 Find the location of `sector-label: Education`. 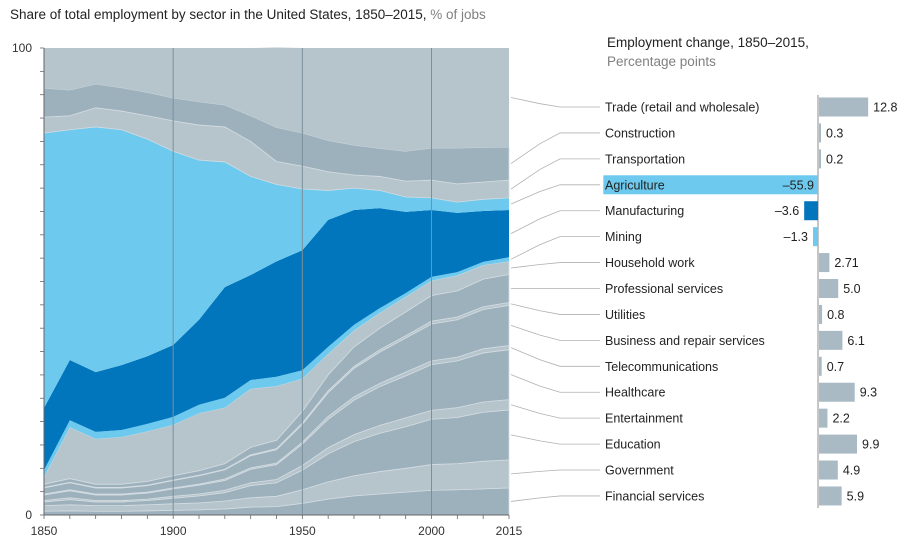

sector-label: Education is located at coordinates (633, 445).